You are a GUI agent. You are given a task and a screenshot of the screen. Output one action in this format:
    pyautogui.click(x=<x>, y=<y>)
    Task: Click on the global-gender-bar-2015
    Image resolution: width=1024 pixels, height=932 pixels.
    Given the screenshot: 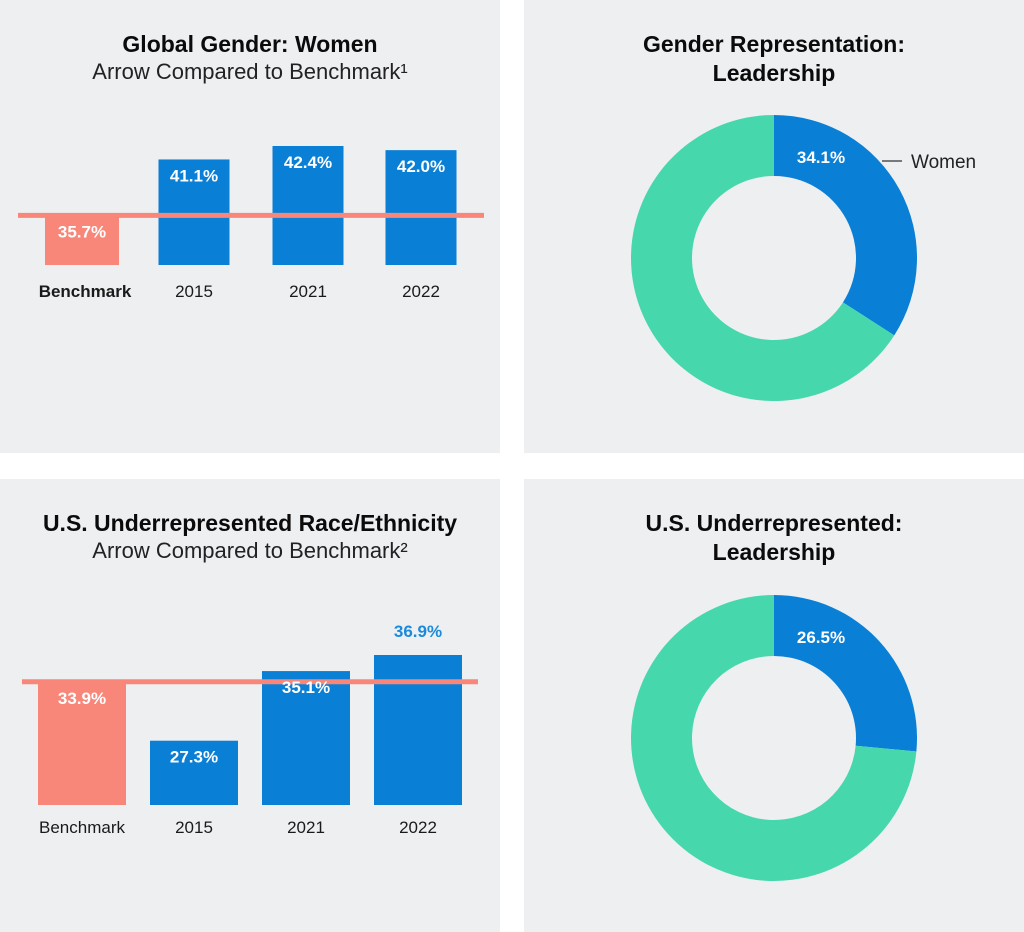 What is the action you would take?
    pyautogui.click(x=194, y=212)
    